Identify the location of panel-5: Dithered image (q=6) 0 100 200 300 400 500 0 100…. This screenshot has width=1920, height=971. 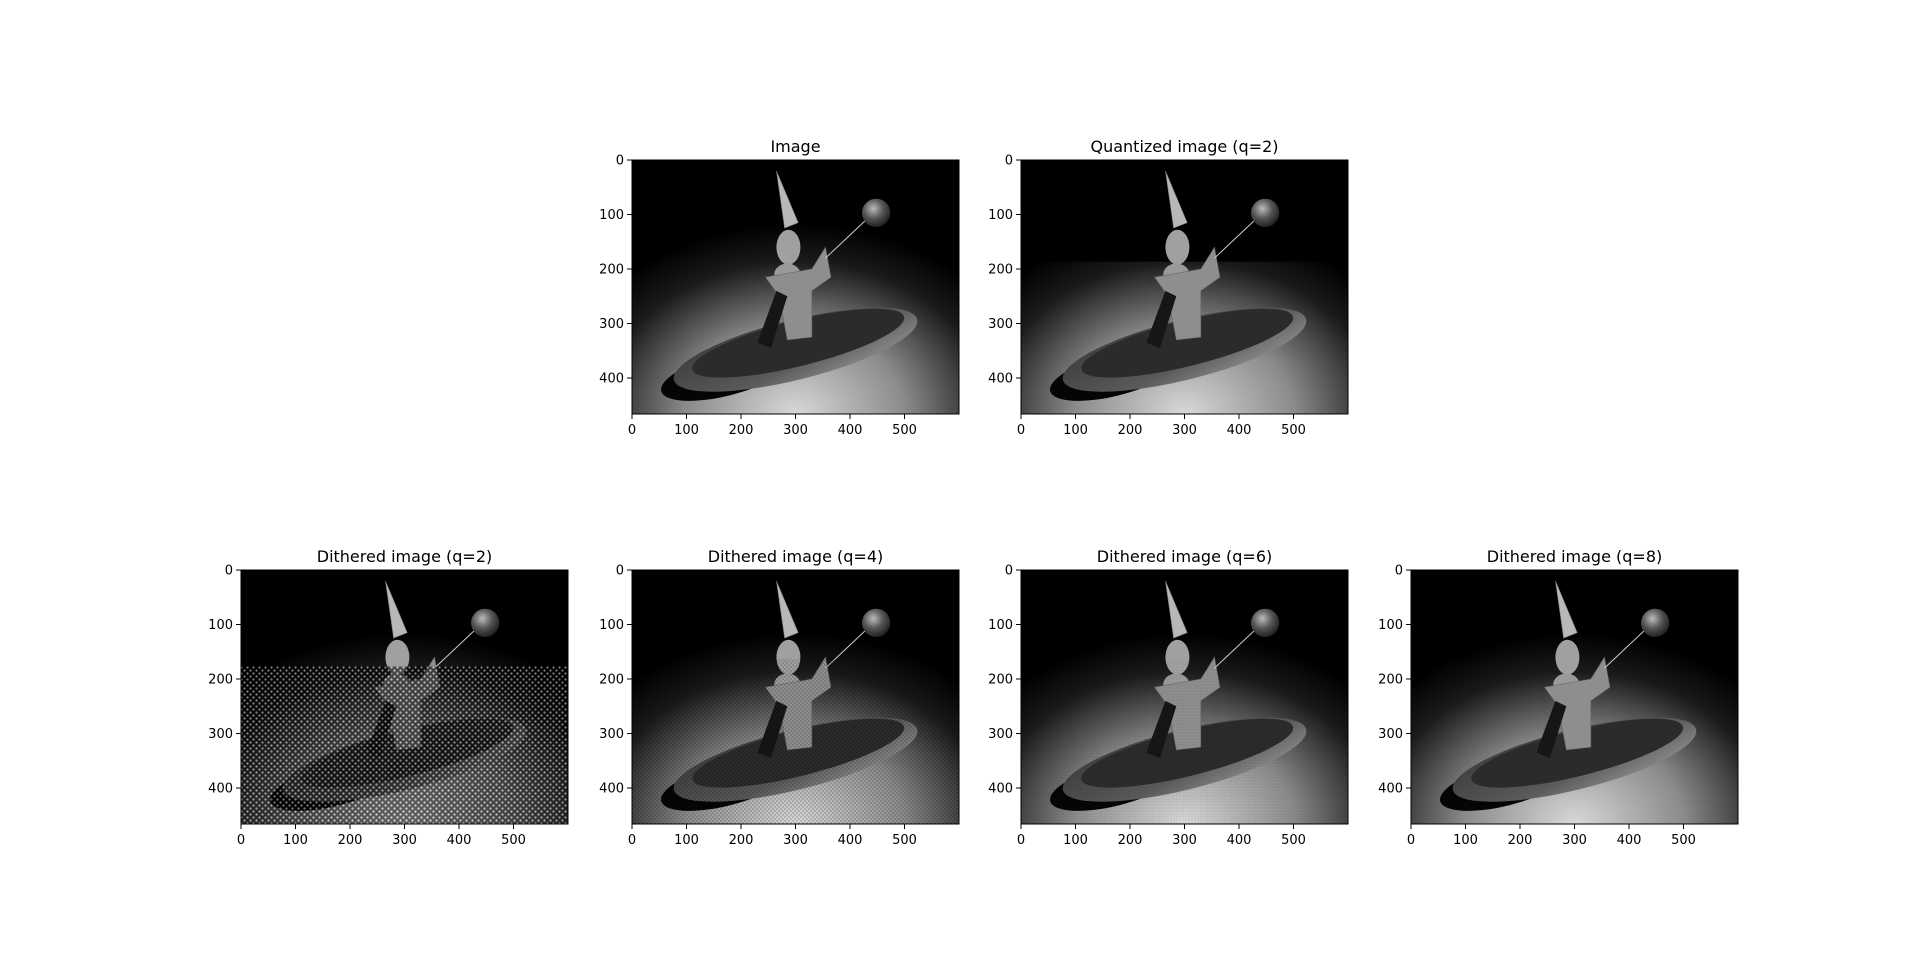
(1168, 697).